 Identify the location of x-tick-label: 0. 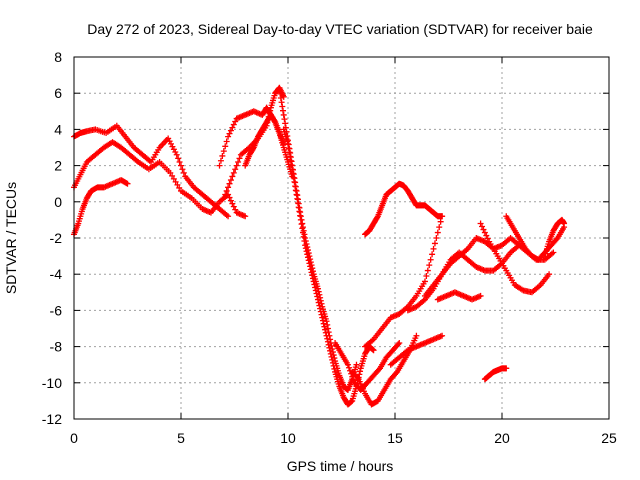
(74, 438).